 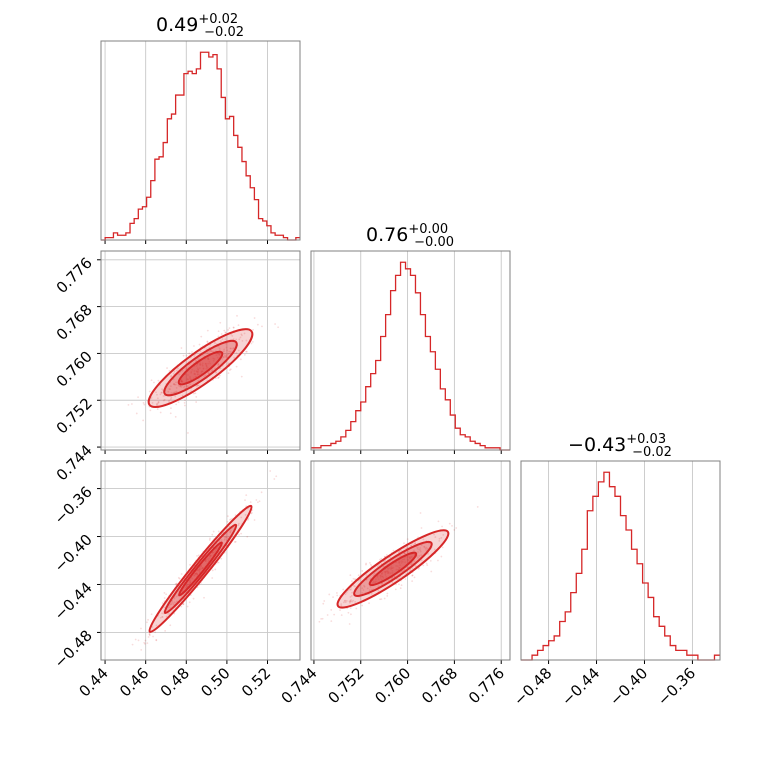 What do you see at coordinates (256, 682) in the screenshot?
I see `x-tick-label: 0.52` at bounding box center [256, 682].